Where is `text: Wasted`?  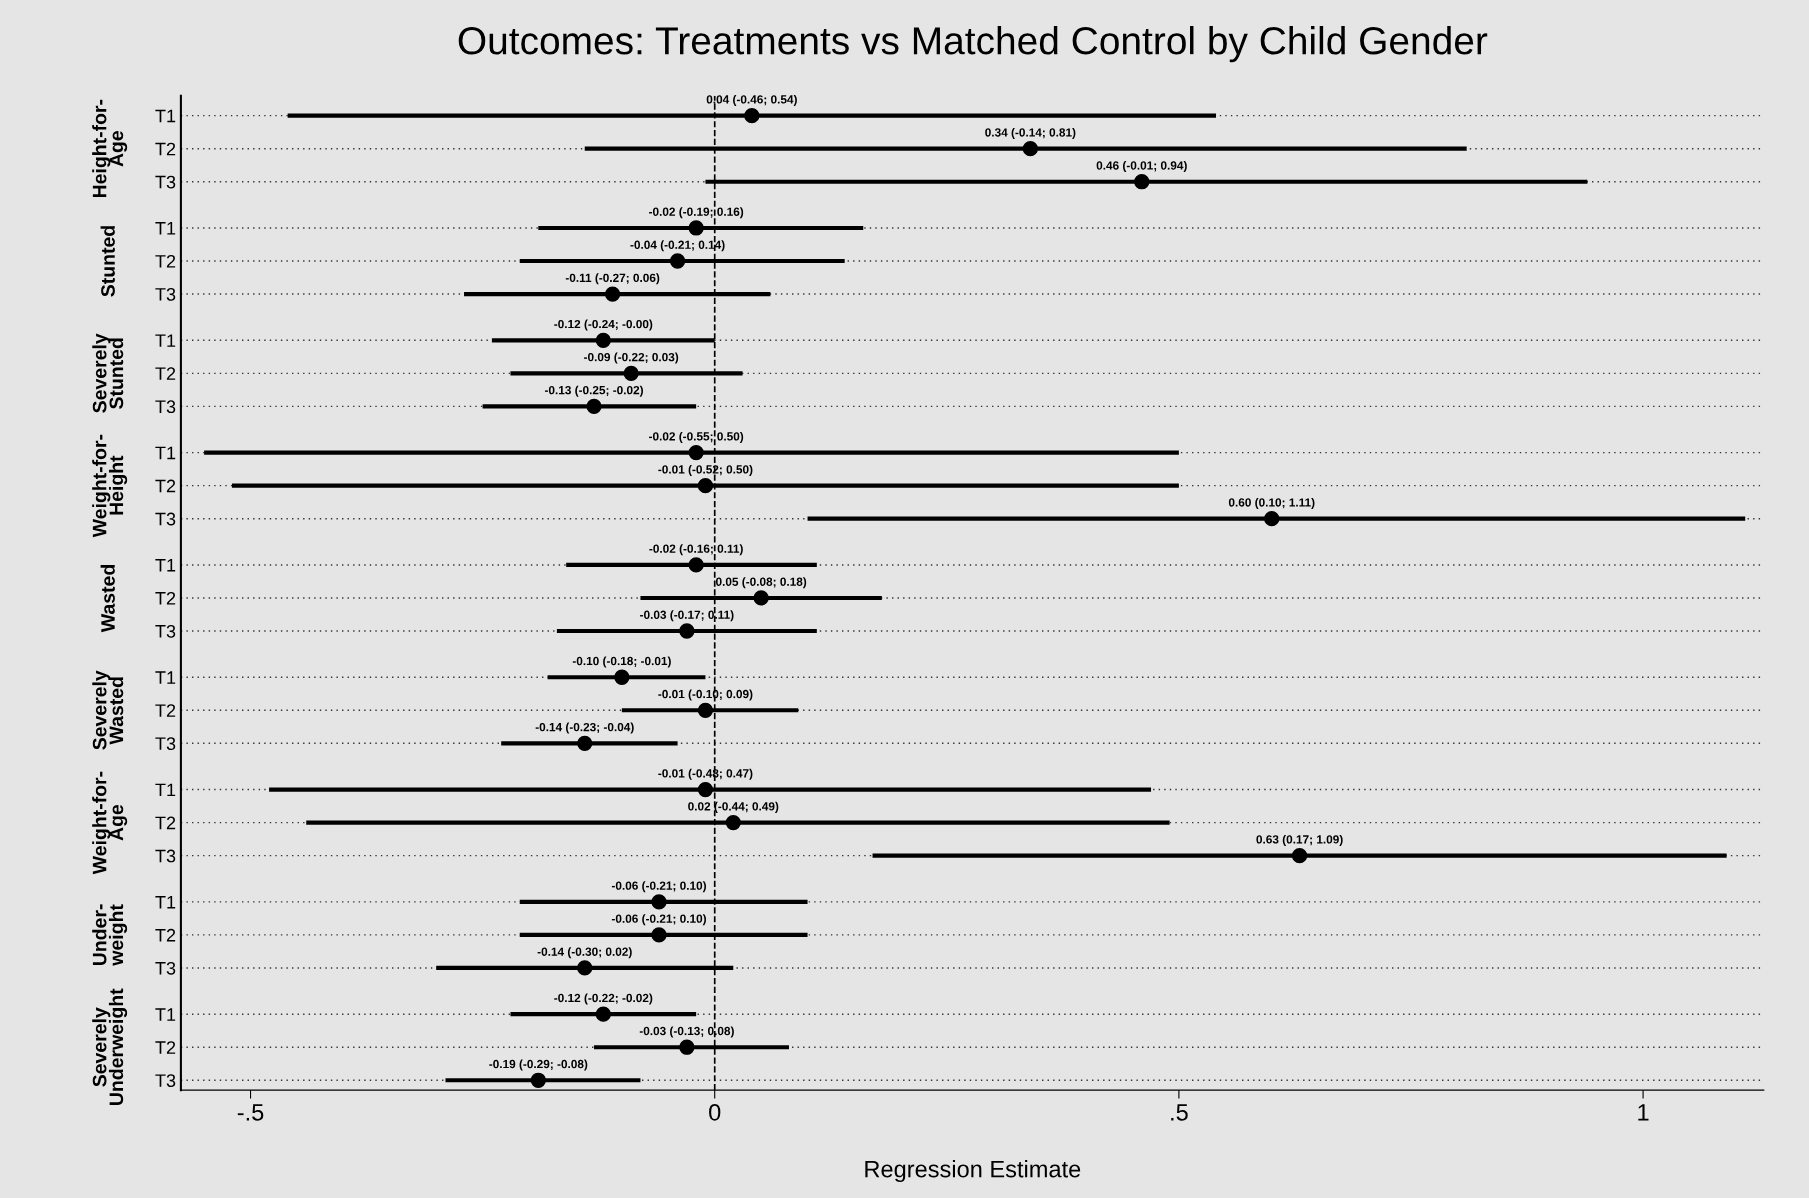 text: Wasted is located at coordinates (107, 599).